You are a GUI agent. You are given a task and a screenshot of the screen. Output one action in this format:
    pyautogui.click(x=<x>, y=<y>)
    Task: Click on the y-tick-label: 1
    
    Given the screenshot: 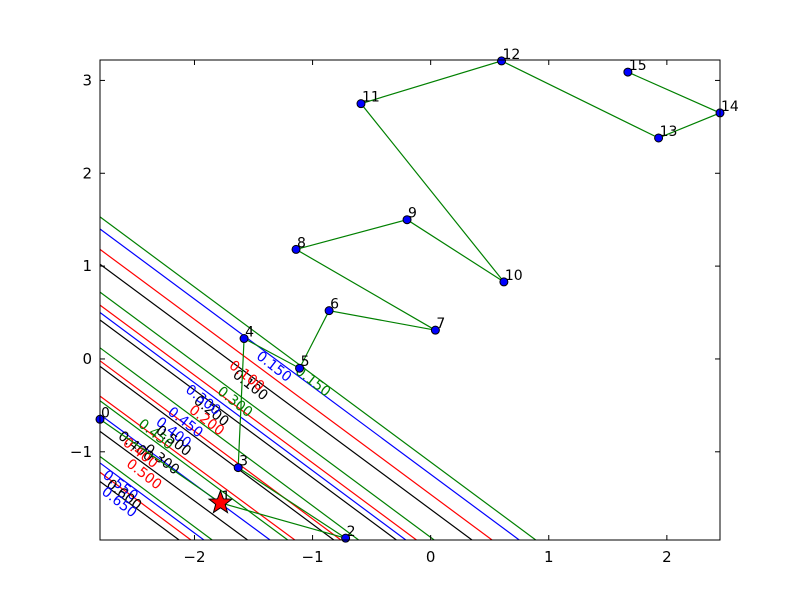 What is the action you would take?
    pyautogui.click(x=87, y=266)
    